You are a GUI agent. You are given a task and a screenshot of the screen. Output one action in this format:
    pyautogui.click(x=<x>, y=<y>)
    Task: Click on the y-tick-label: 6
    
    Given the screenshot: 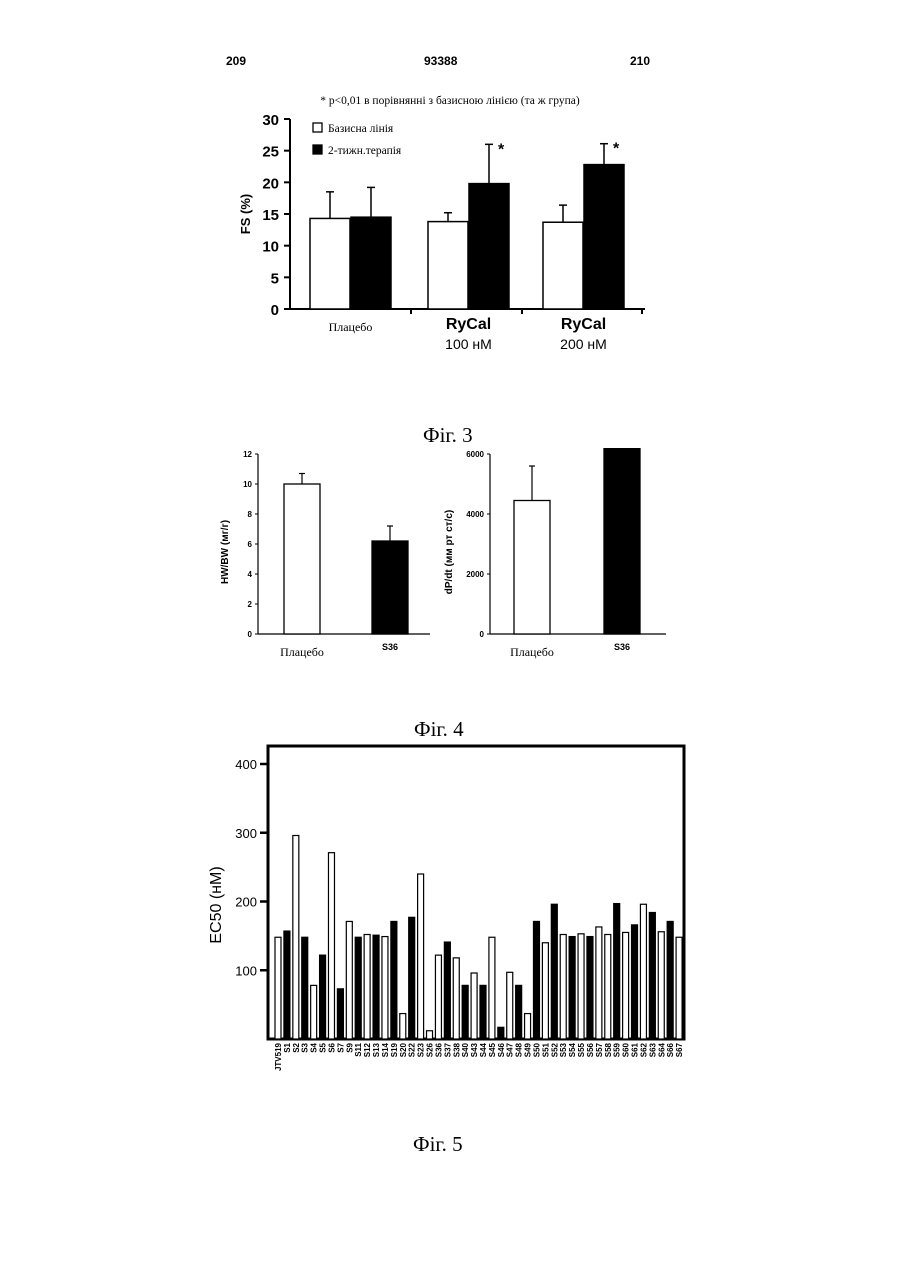 What is the action you would take?
    pyautogui.click(x=250, y=544)
    